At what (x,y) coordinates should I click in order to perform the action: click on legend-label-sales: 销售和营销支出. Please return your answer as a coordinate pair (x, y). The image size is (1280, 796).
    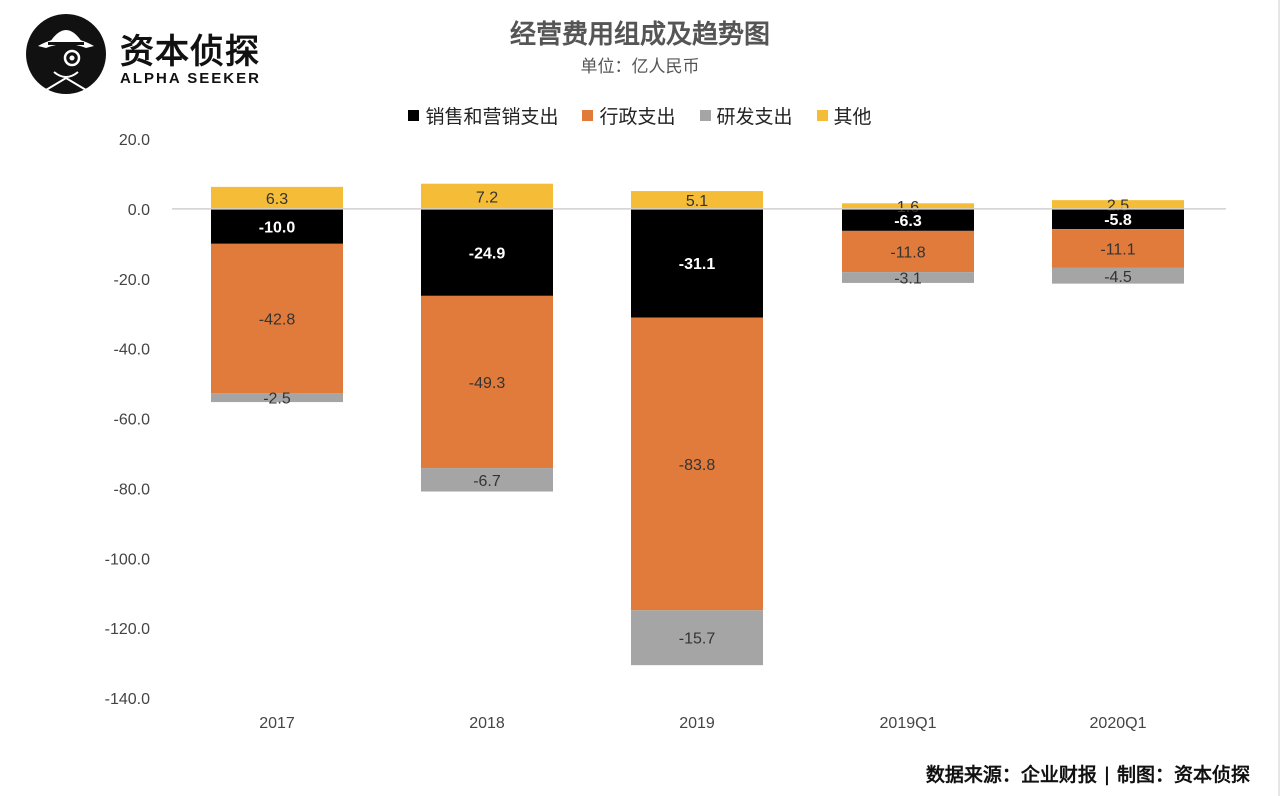
    Looking at the image, I should click on (492, 117).